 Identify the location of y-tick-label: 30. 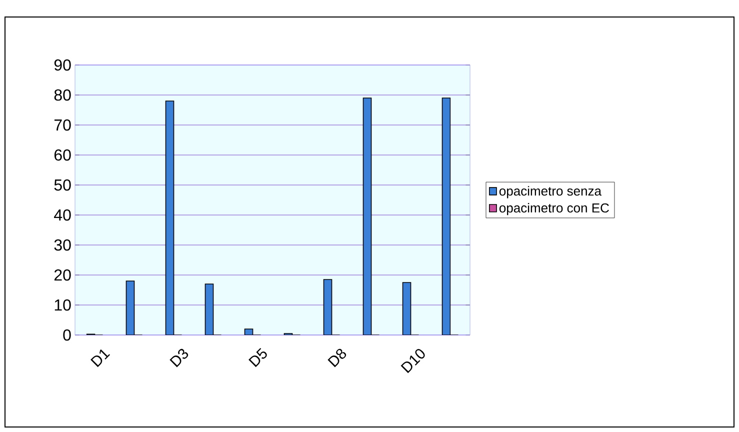
(62, 245).